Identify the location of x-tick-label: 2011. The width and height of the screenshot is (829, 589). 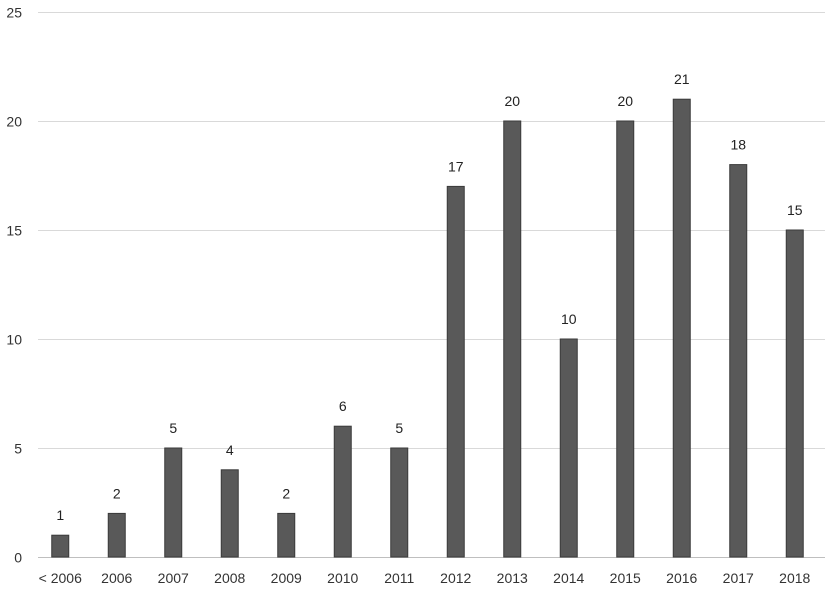
(399, 578).